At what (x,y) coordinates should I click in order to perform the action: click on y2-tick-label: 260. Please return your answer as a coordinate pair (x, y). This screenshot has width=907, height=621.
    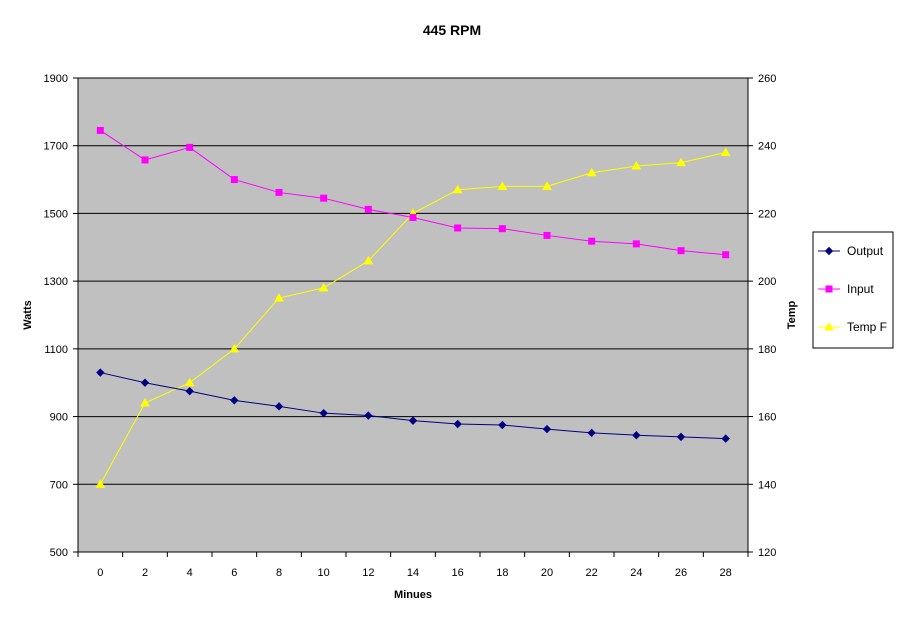
    Looking at the image, I should click on (767, 79).